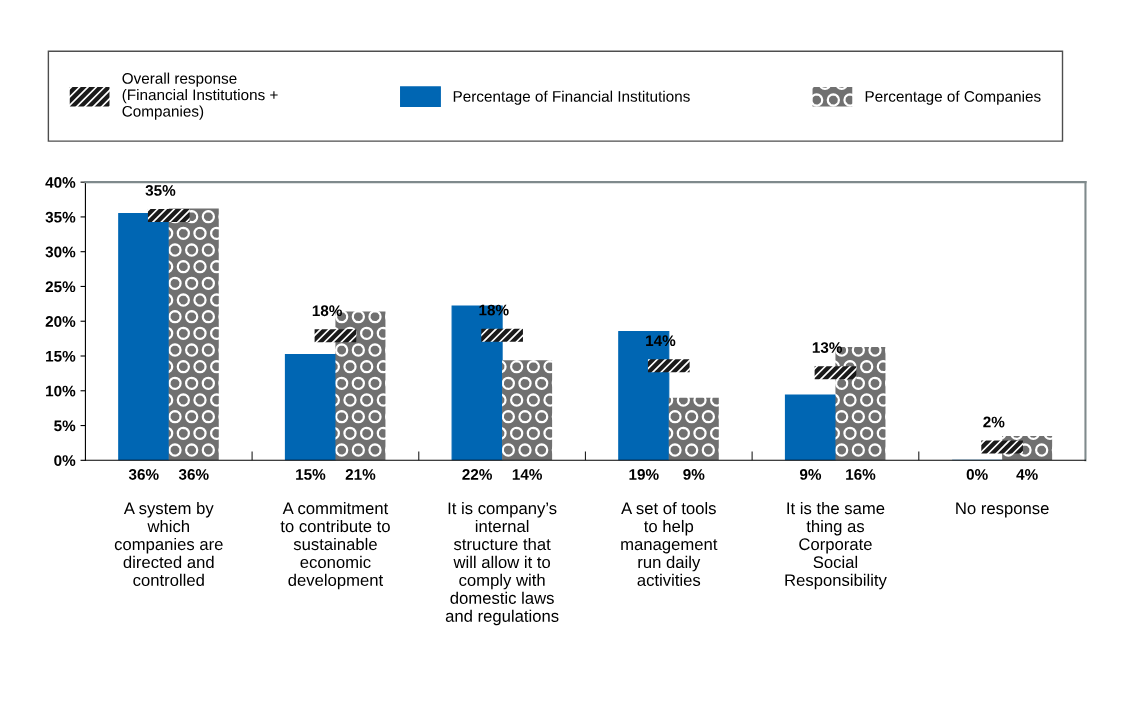  I want to click on x-tick-label: A commitment to contribute to sustainable economic development, so click(335, 545).